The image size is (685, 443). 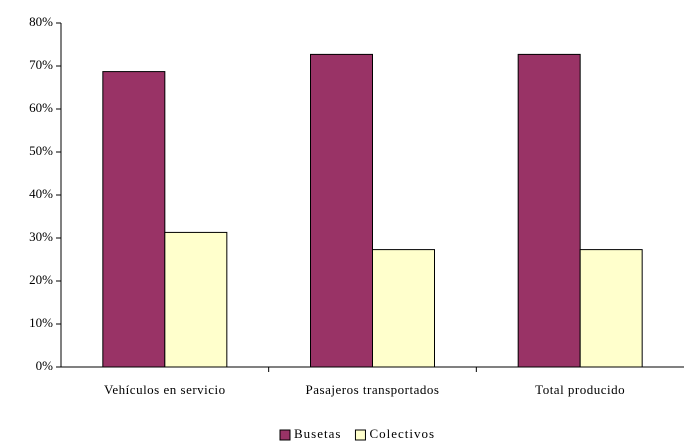 I want to click on y-tick-label: 70%, so click(x=41, y=64).